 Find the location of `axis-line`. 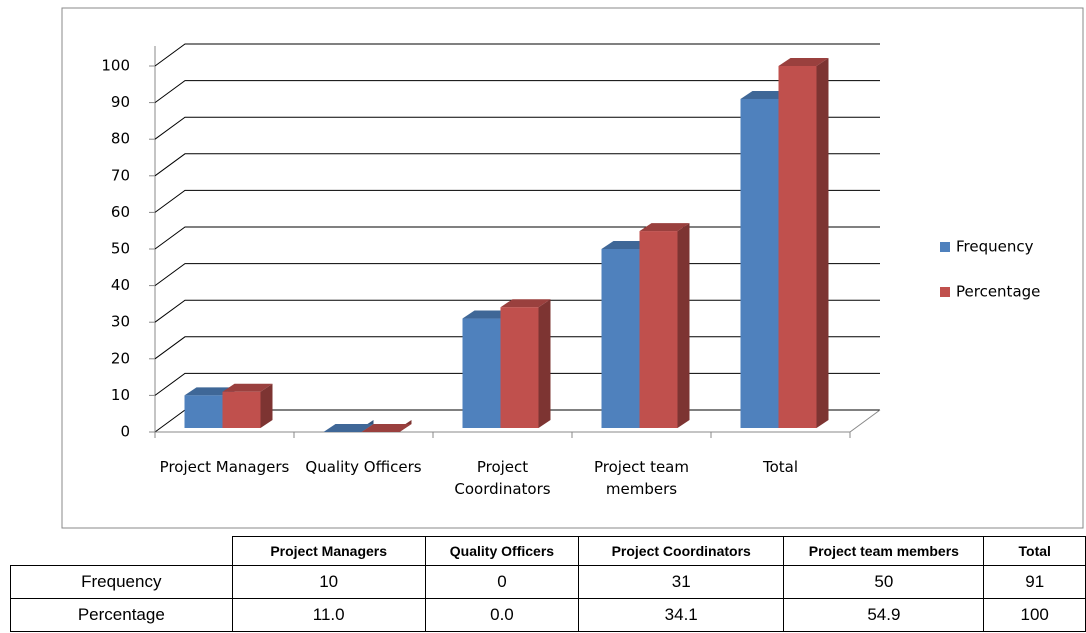

axis-line is located at coordinates (865, 421).